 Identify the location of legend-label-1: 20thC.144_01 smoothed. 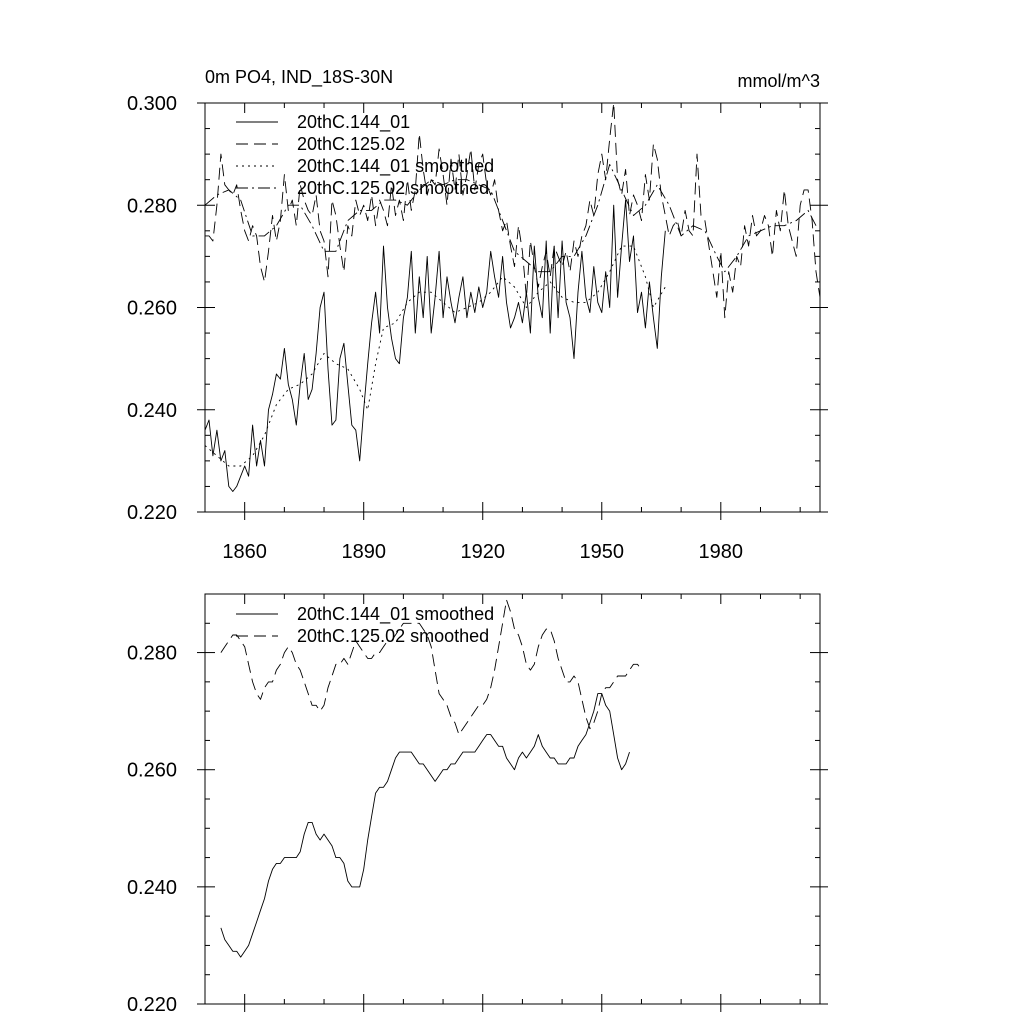
(395, 614).